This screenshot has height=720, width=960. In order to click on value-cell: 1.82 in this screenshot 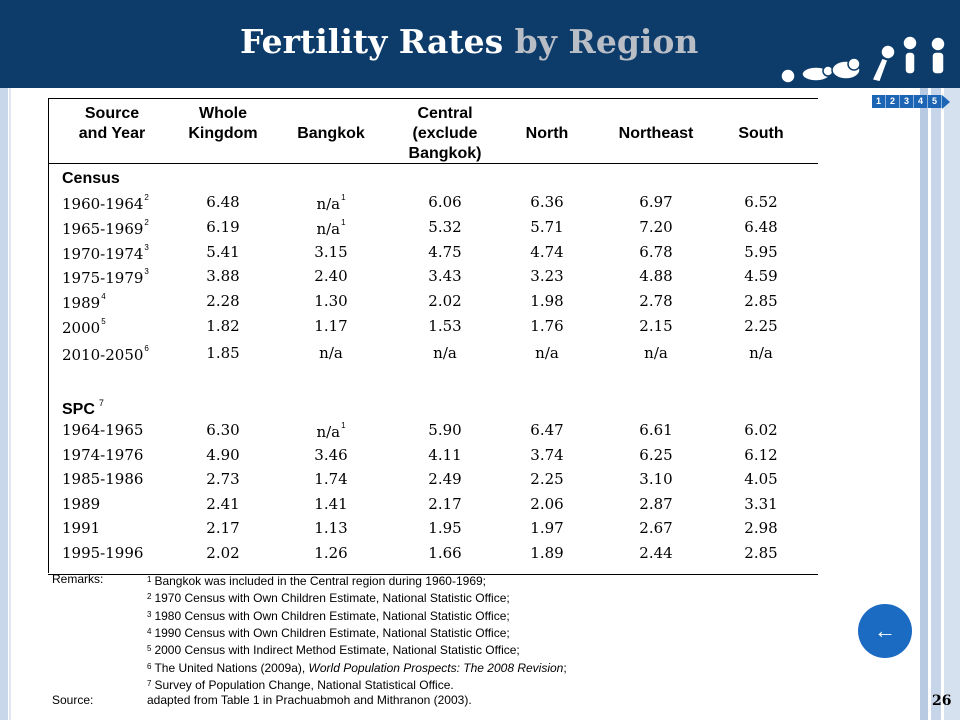, I will do `click(223, 326)`.